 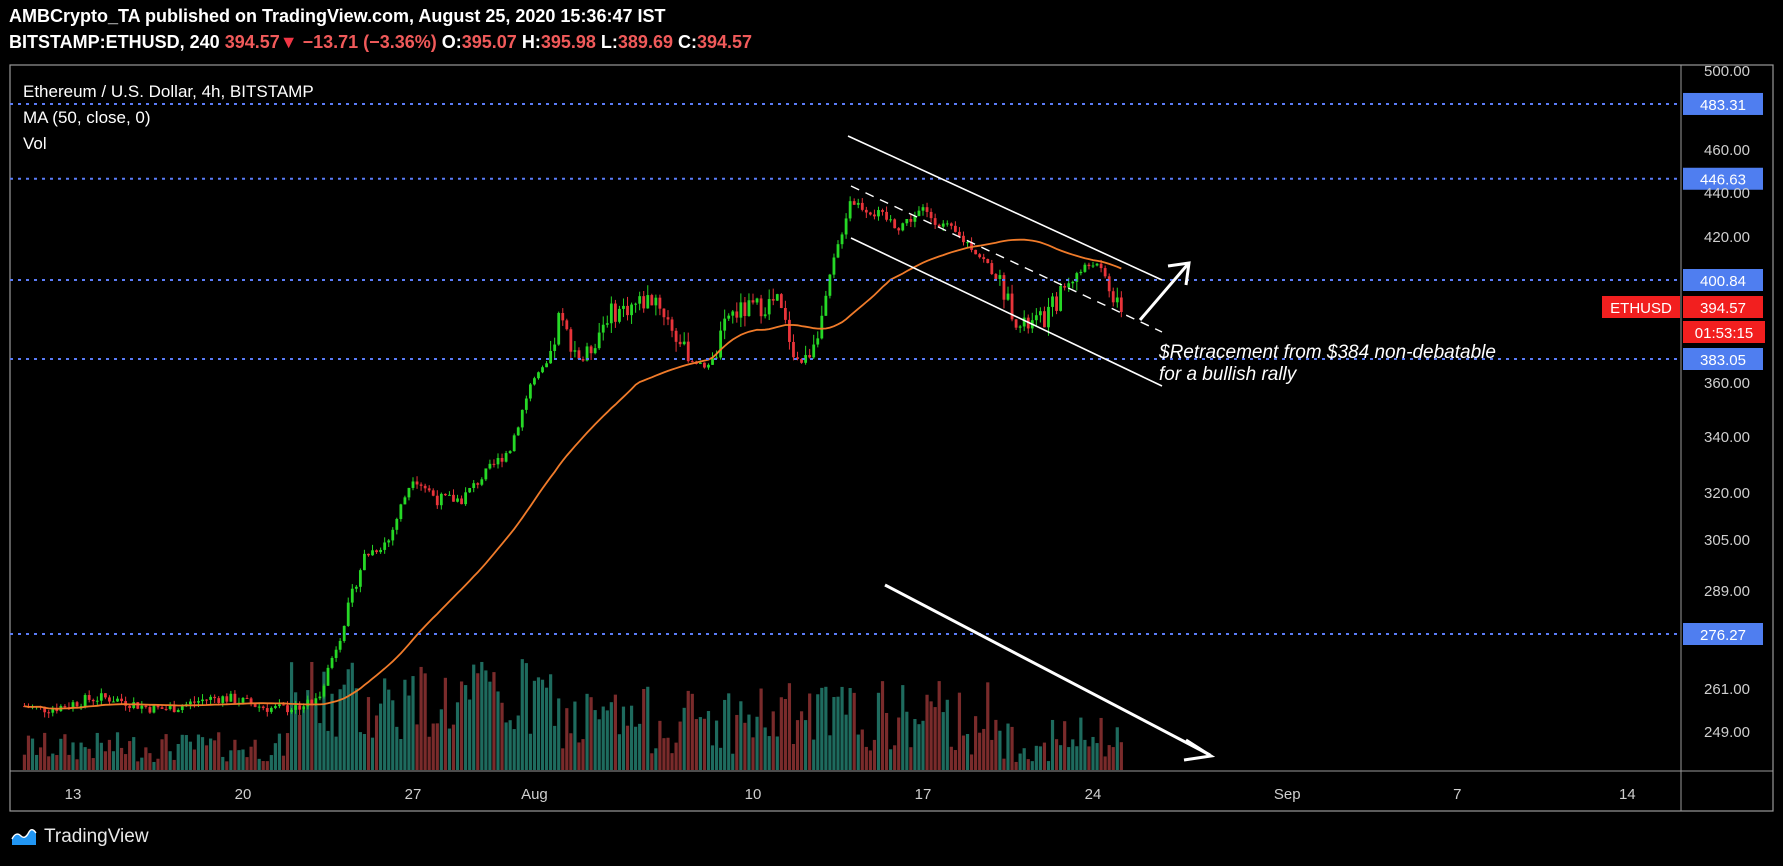 What do you see at coordinates (79, 837) in the screenshot?
I see `footer-brand: TradingView` at bounding box center [79, 837].